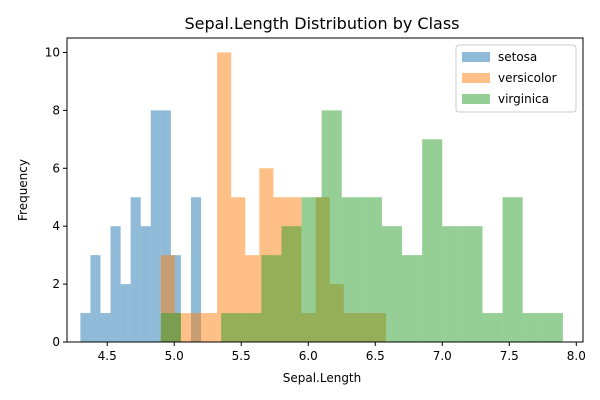  What do you see at coordinates (509, 356) in the screenshot?
I see `x-tick-label: 7.5` at bounding box center [509, 356].